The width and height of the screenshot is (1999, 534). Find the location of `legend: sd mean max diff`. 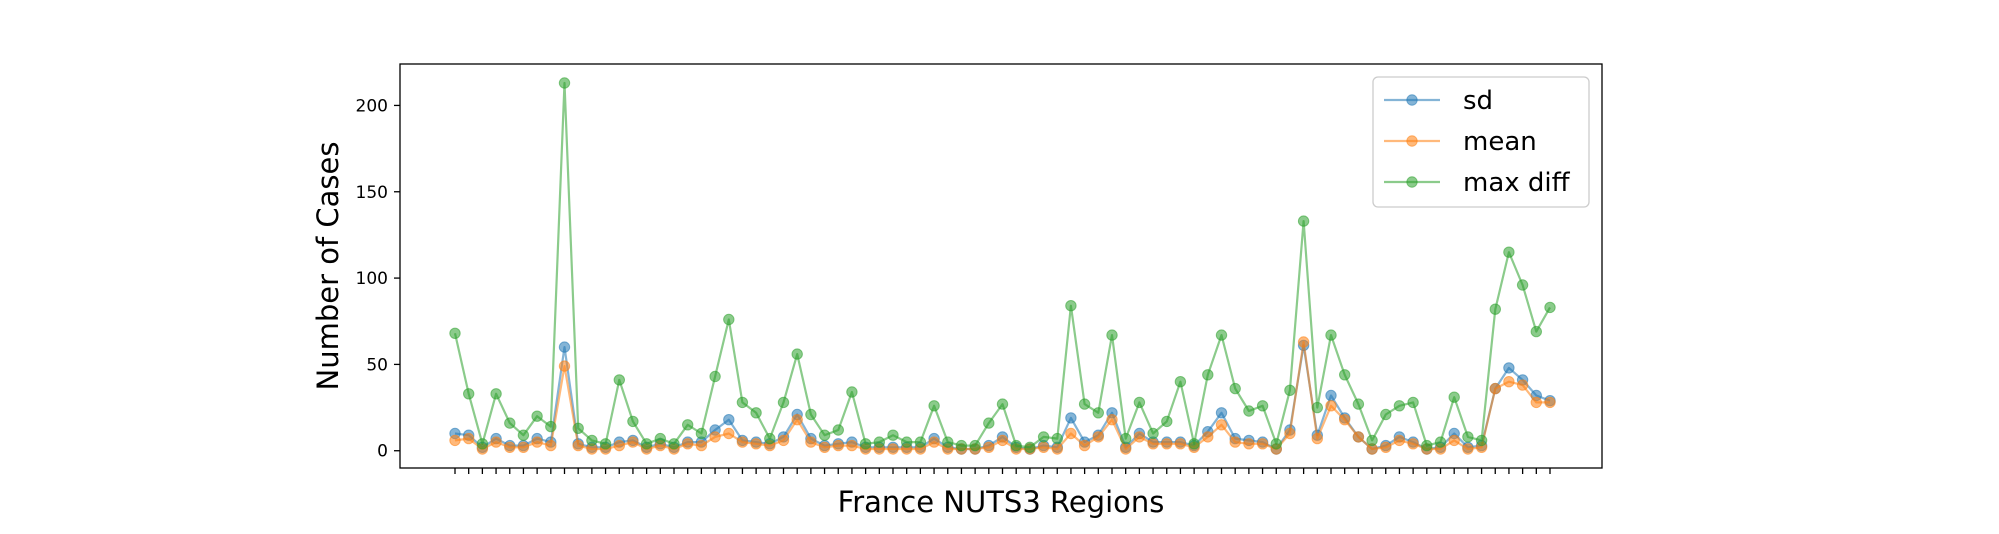

legend: sd mean max diff is located at coordinates (1481, 142).